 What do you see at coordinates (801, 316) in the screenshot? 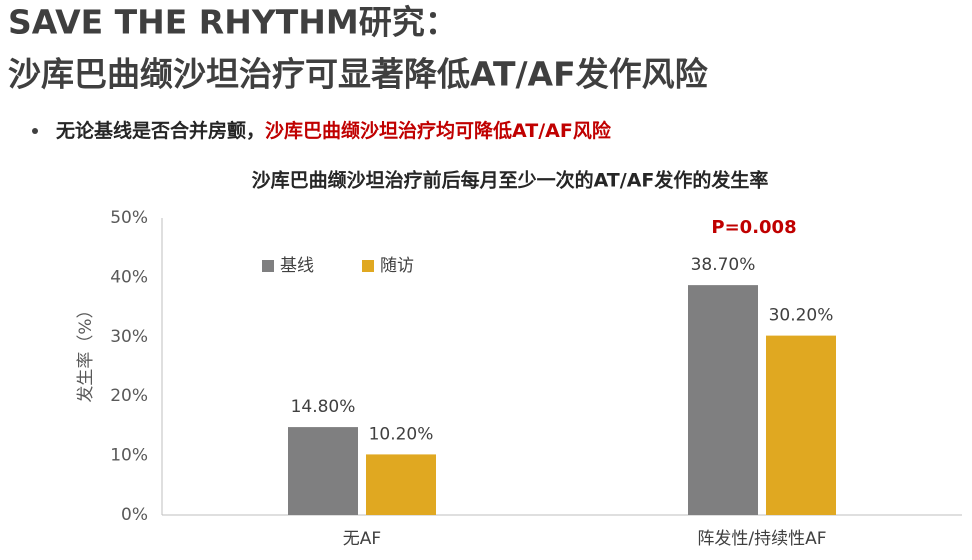
I see `value-label: 30.20%` at bounding box center [801, 316].